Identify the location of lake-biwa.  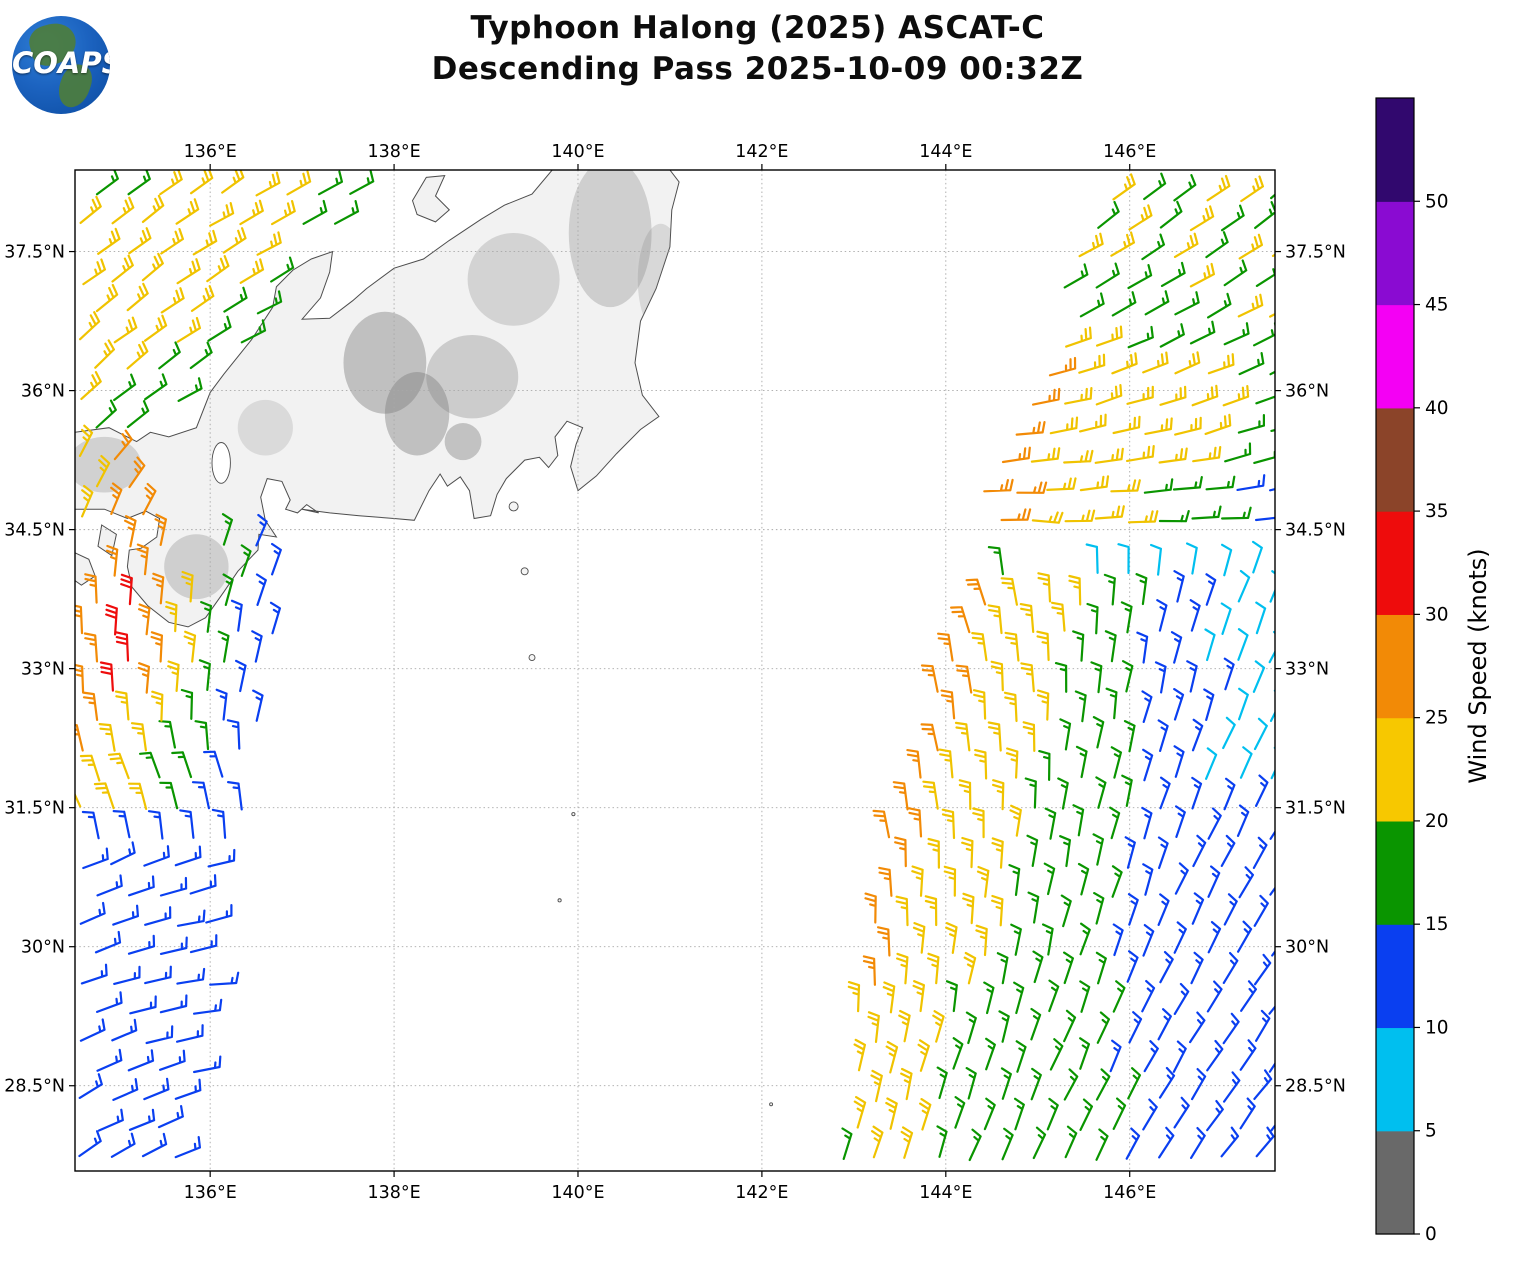
(221, 463).